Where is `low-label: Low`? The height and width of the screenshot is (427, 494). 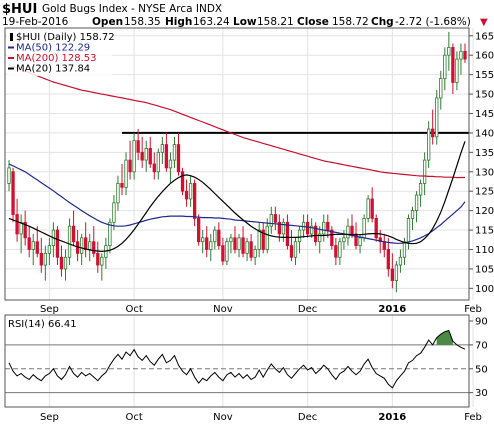
low-label: Low is located at coordinates (245, 22).